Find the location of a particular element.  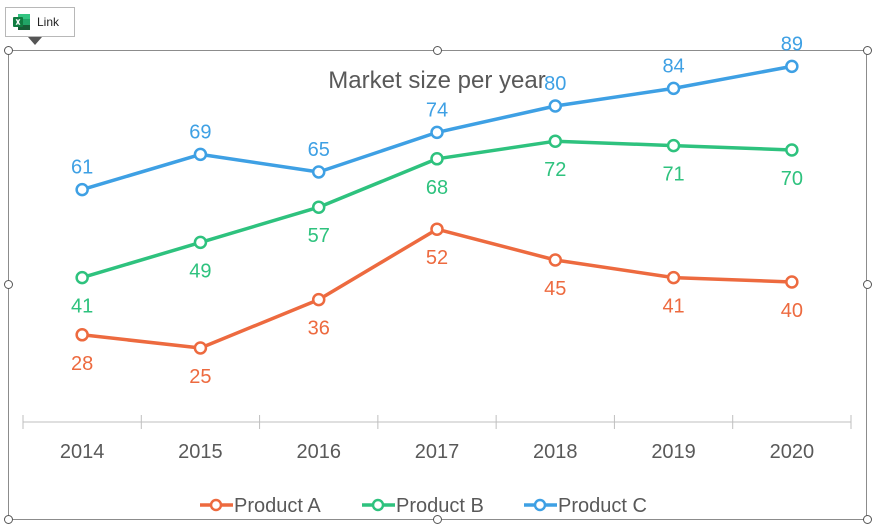

legend: Product A Product B Product C is located at coordinates (423, 506).